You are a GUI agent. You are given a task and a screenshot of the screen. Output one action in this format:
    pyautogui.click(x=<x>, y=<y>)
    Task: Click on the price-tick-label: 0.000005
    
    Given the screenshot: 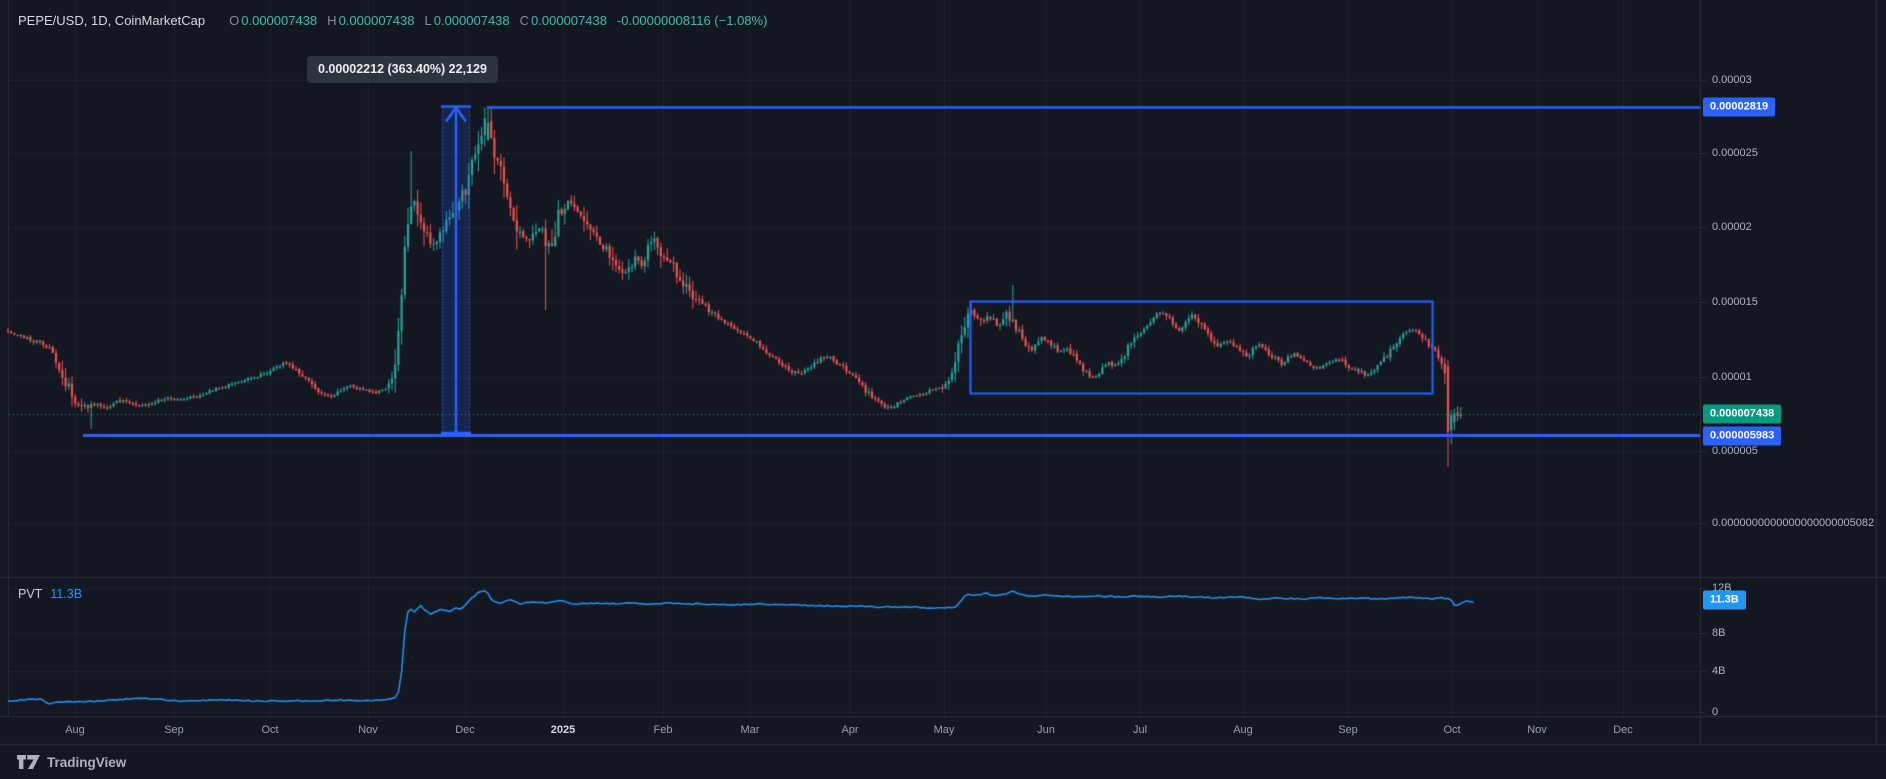 What is the action you would take?
    pyautogui.click(x=1735, y=451)
    